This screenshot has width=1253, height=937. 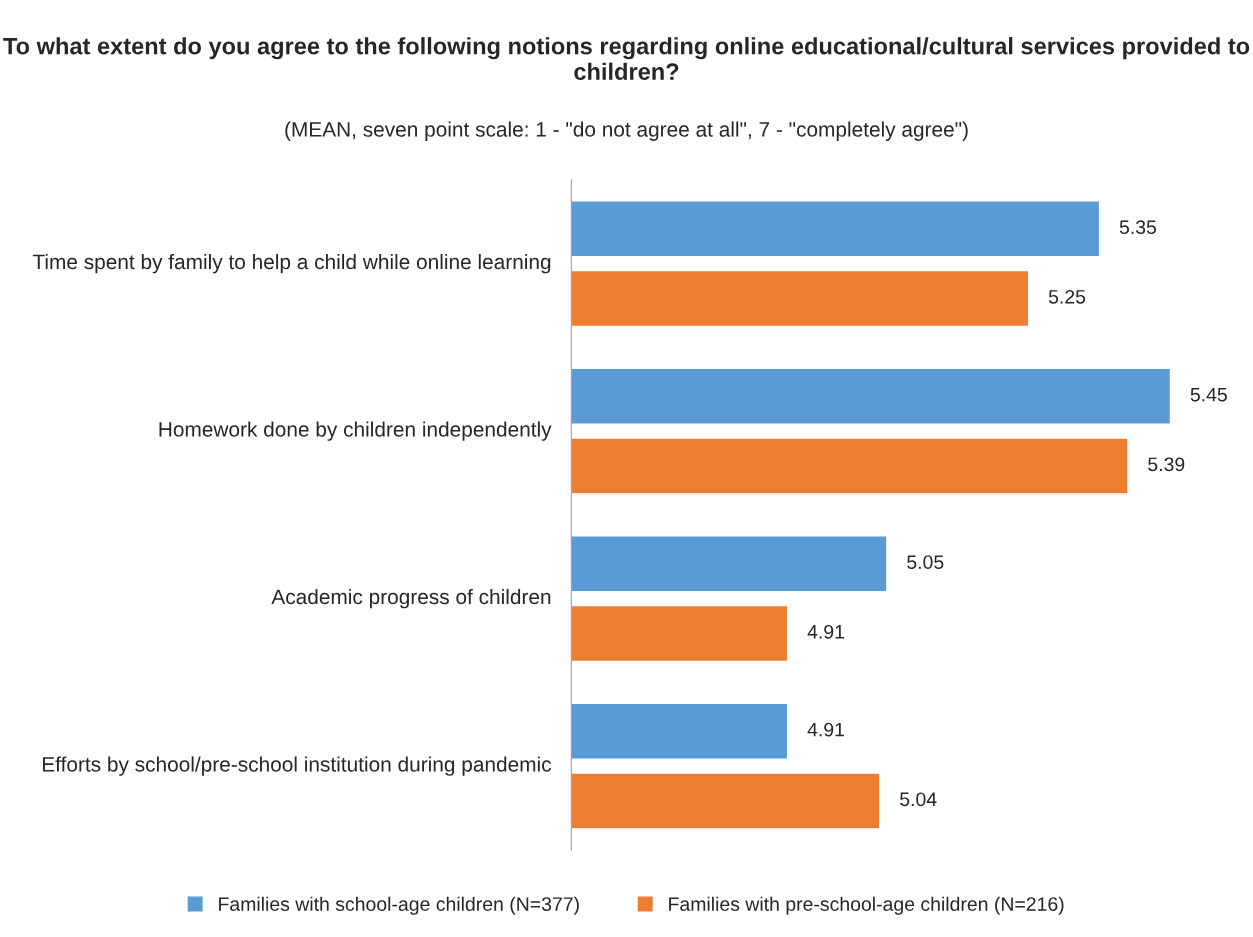 I want to click on data-label: 5.25, so click(x=1067, y=296).